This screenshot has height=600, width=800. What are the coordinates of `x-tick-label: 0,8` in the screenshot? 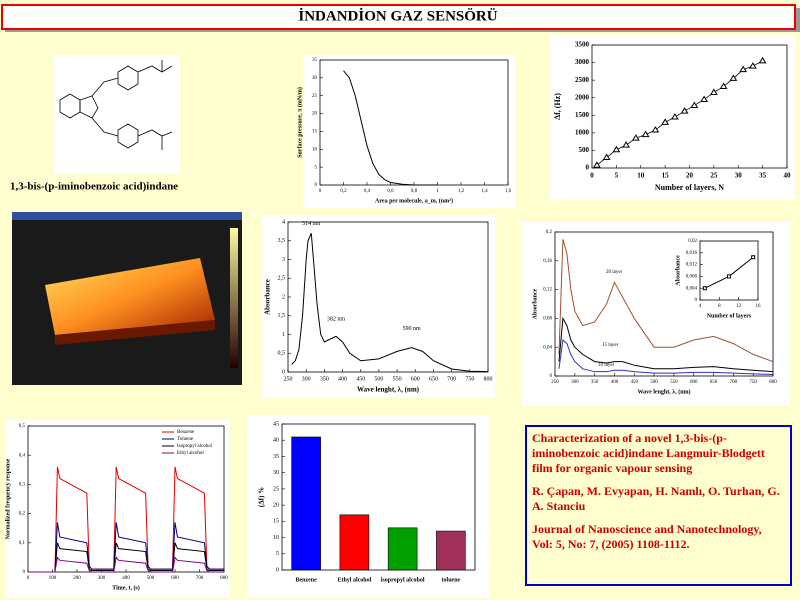 It's located at (414, 191).